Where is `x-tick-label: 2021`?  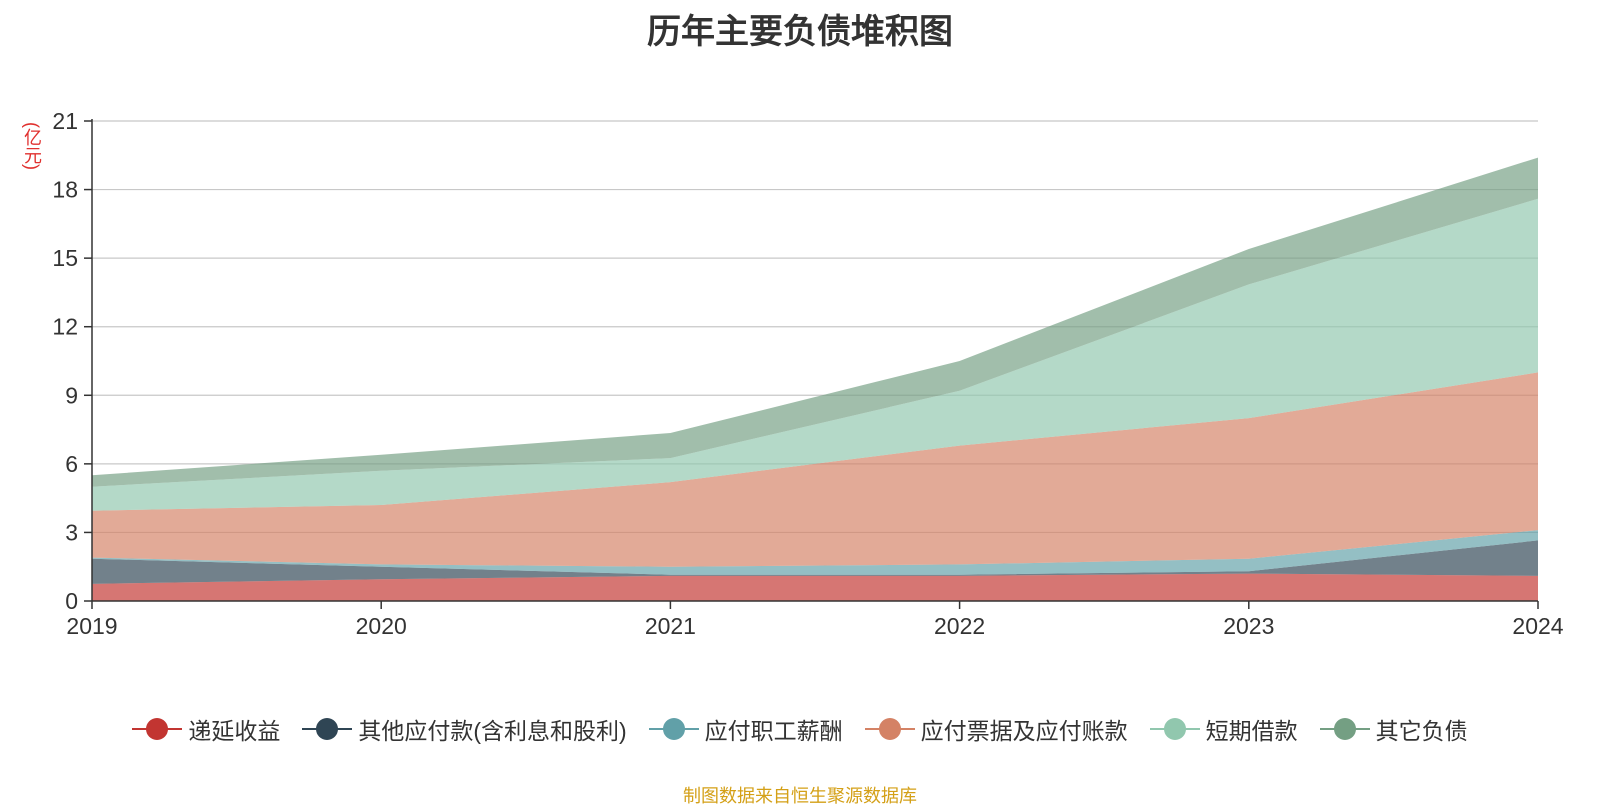
x-tick-label: 2021 is located at coordinates (670, 626).